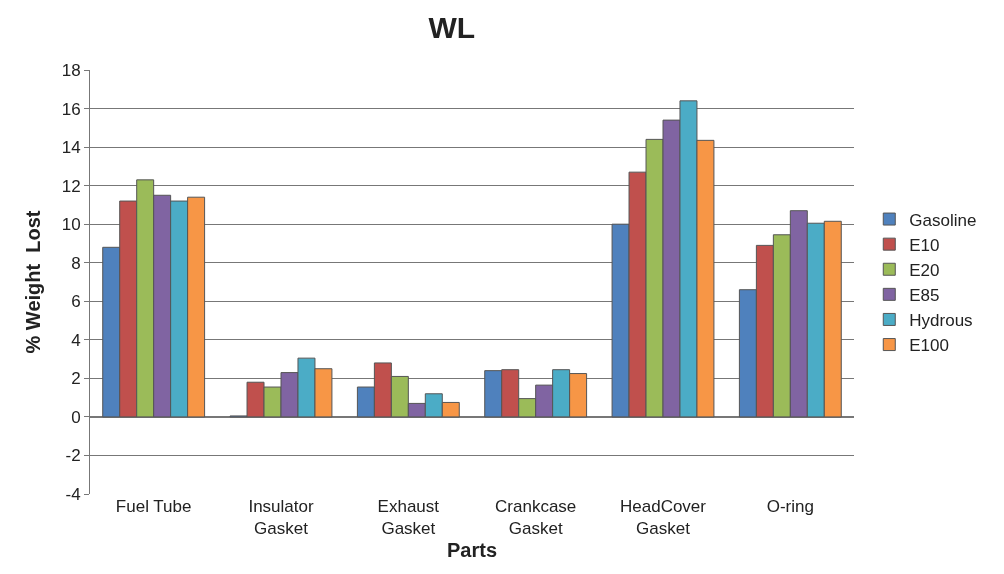 This screenshot has height=574, width=1004. Describe the element at coordinates (71, 70) in the screenshot. I see `y-tick-label: 18` at that location.